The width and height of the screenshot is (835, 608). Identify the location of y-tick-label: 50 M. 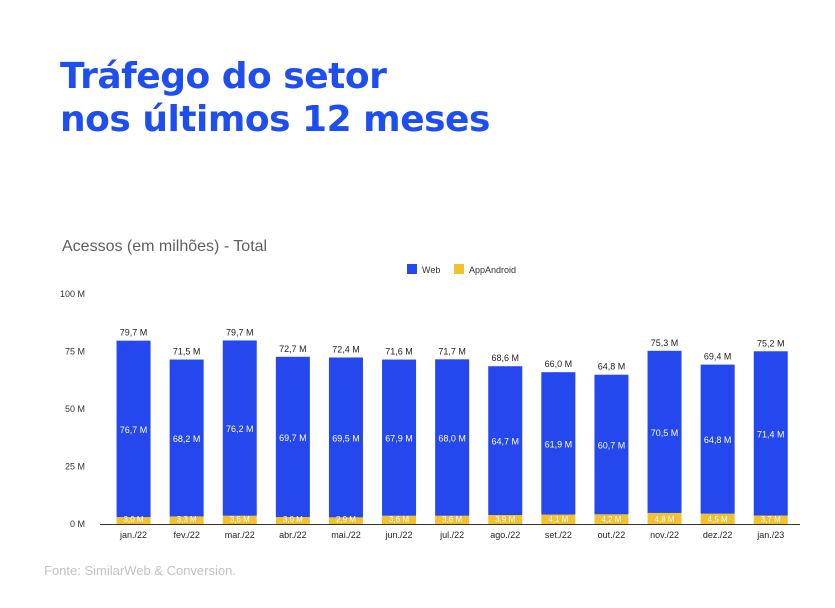
(75, 409).